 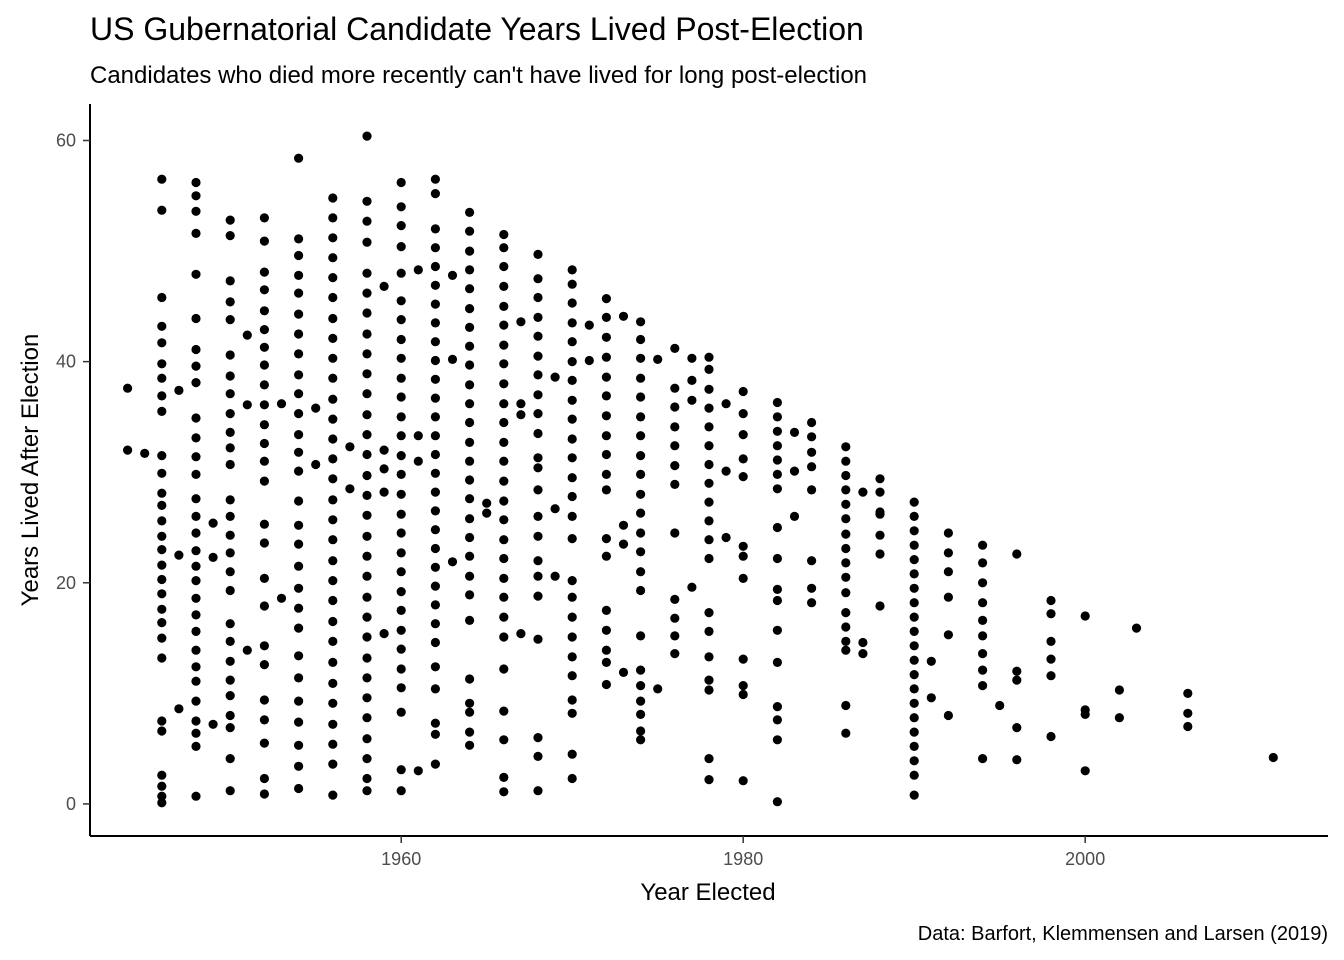 I want to click on x-axis-ticks: 1960 1980 2000, so click(x=743, y=852).